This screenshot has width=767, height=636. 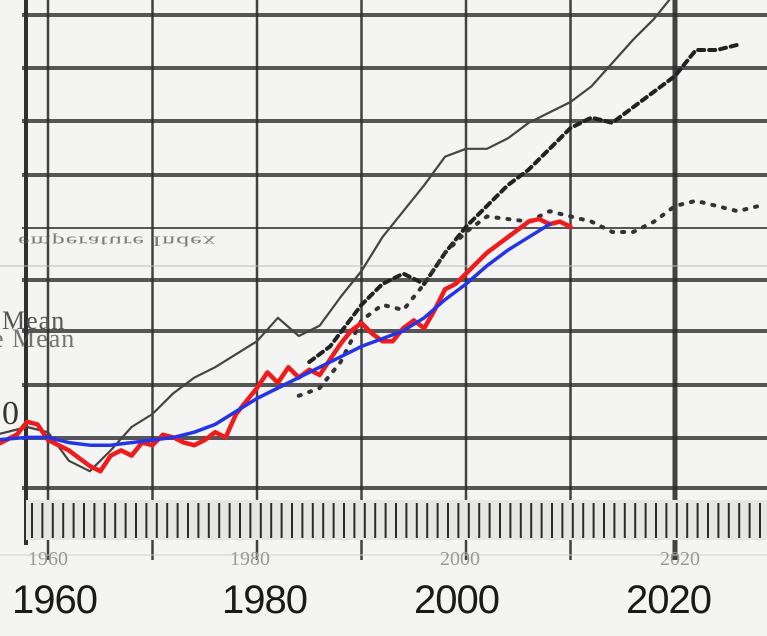 I want to click on x-tick-2000: 2000, so click(x=457, y=600).